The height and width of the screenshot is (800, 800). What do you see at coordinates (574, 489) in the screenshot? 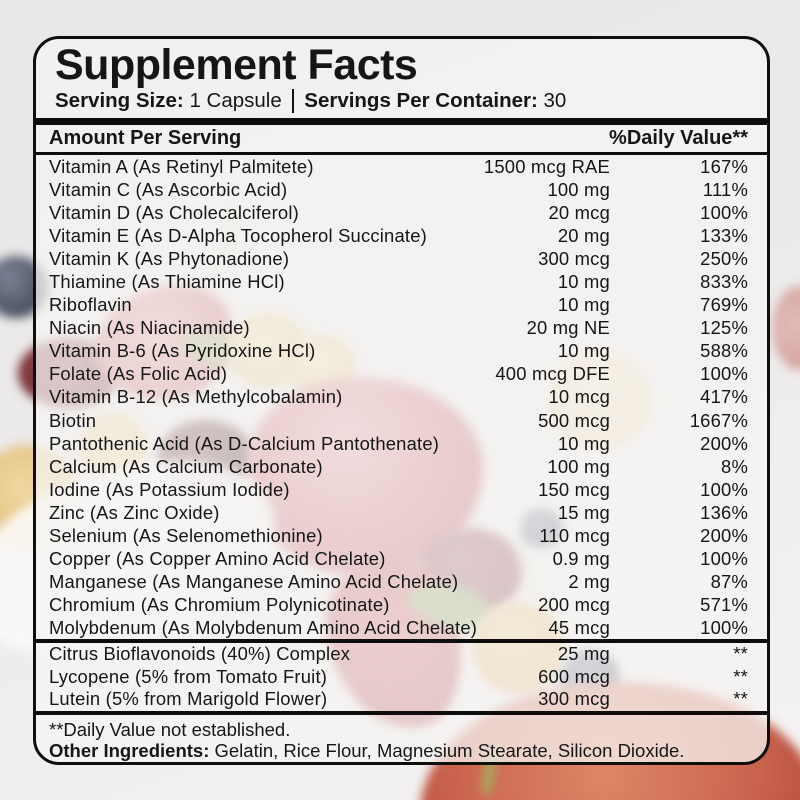
I see `nutrient-amount: 150 mcg` at bounding box center [574, 489].